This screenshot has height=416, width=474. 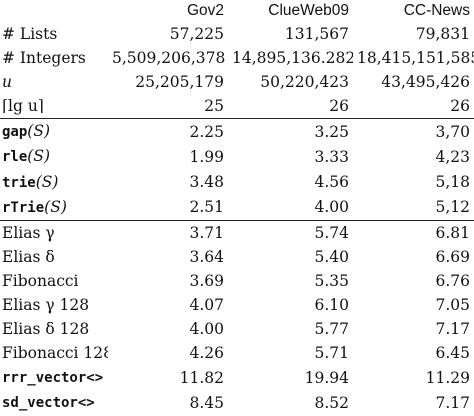 I want to click on value-clueweb09: 19.94, so click(x=326, y=377).